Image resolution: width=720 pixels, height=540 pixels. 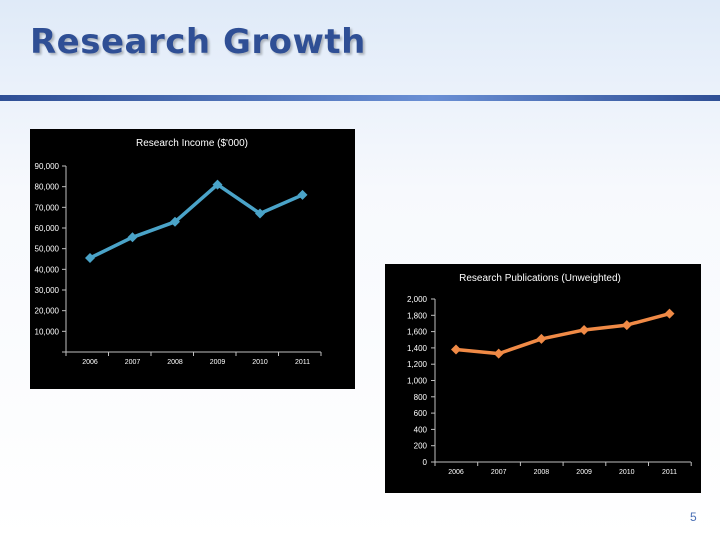 What do you see at coordinates (421, 429) in the screenshot?
I see `y-tick-label: 400` at bounding box center [421, 429].